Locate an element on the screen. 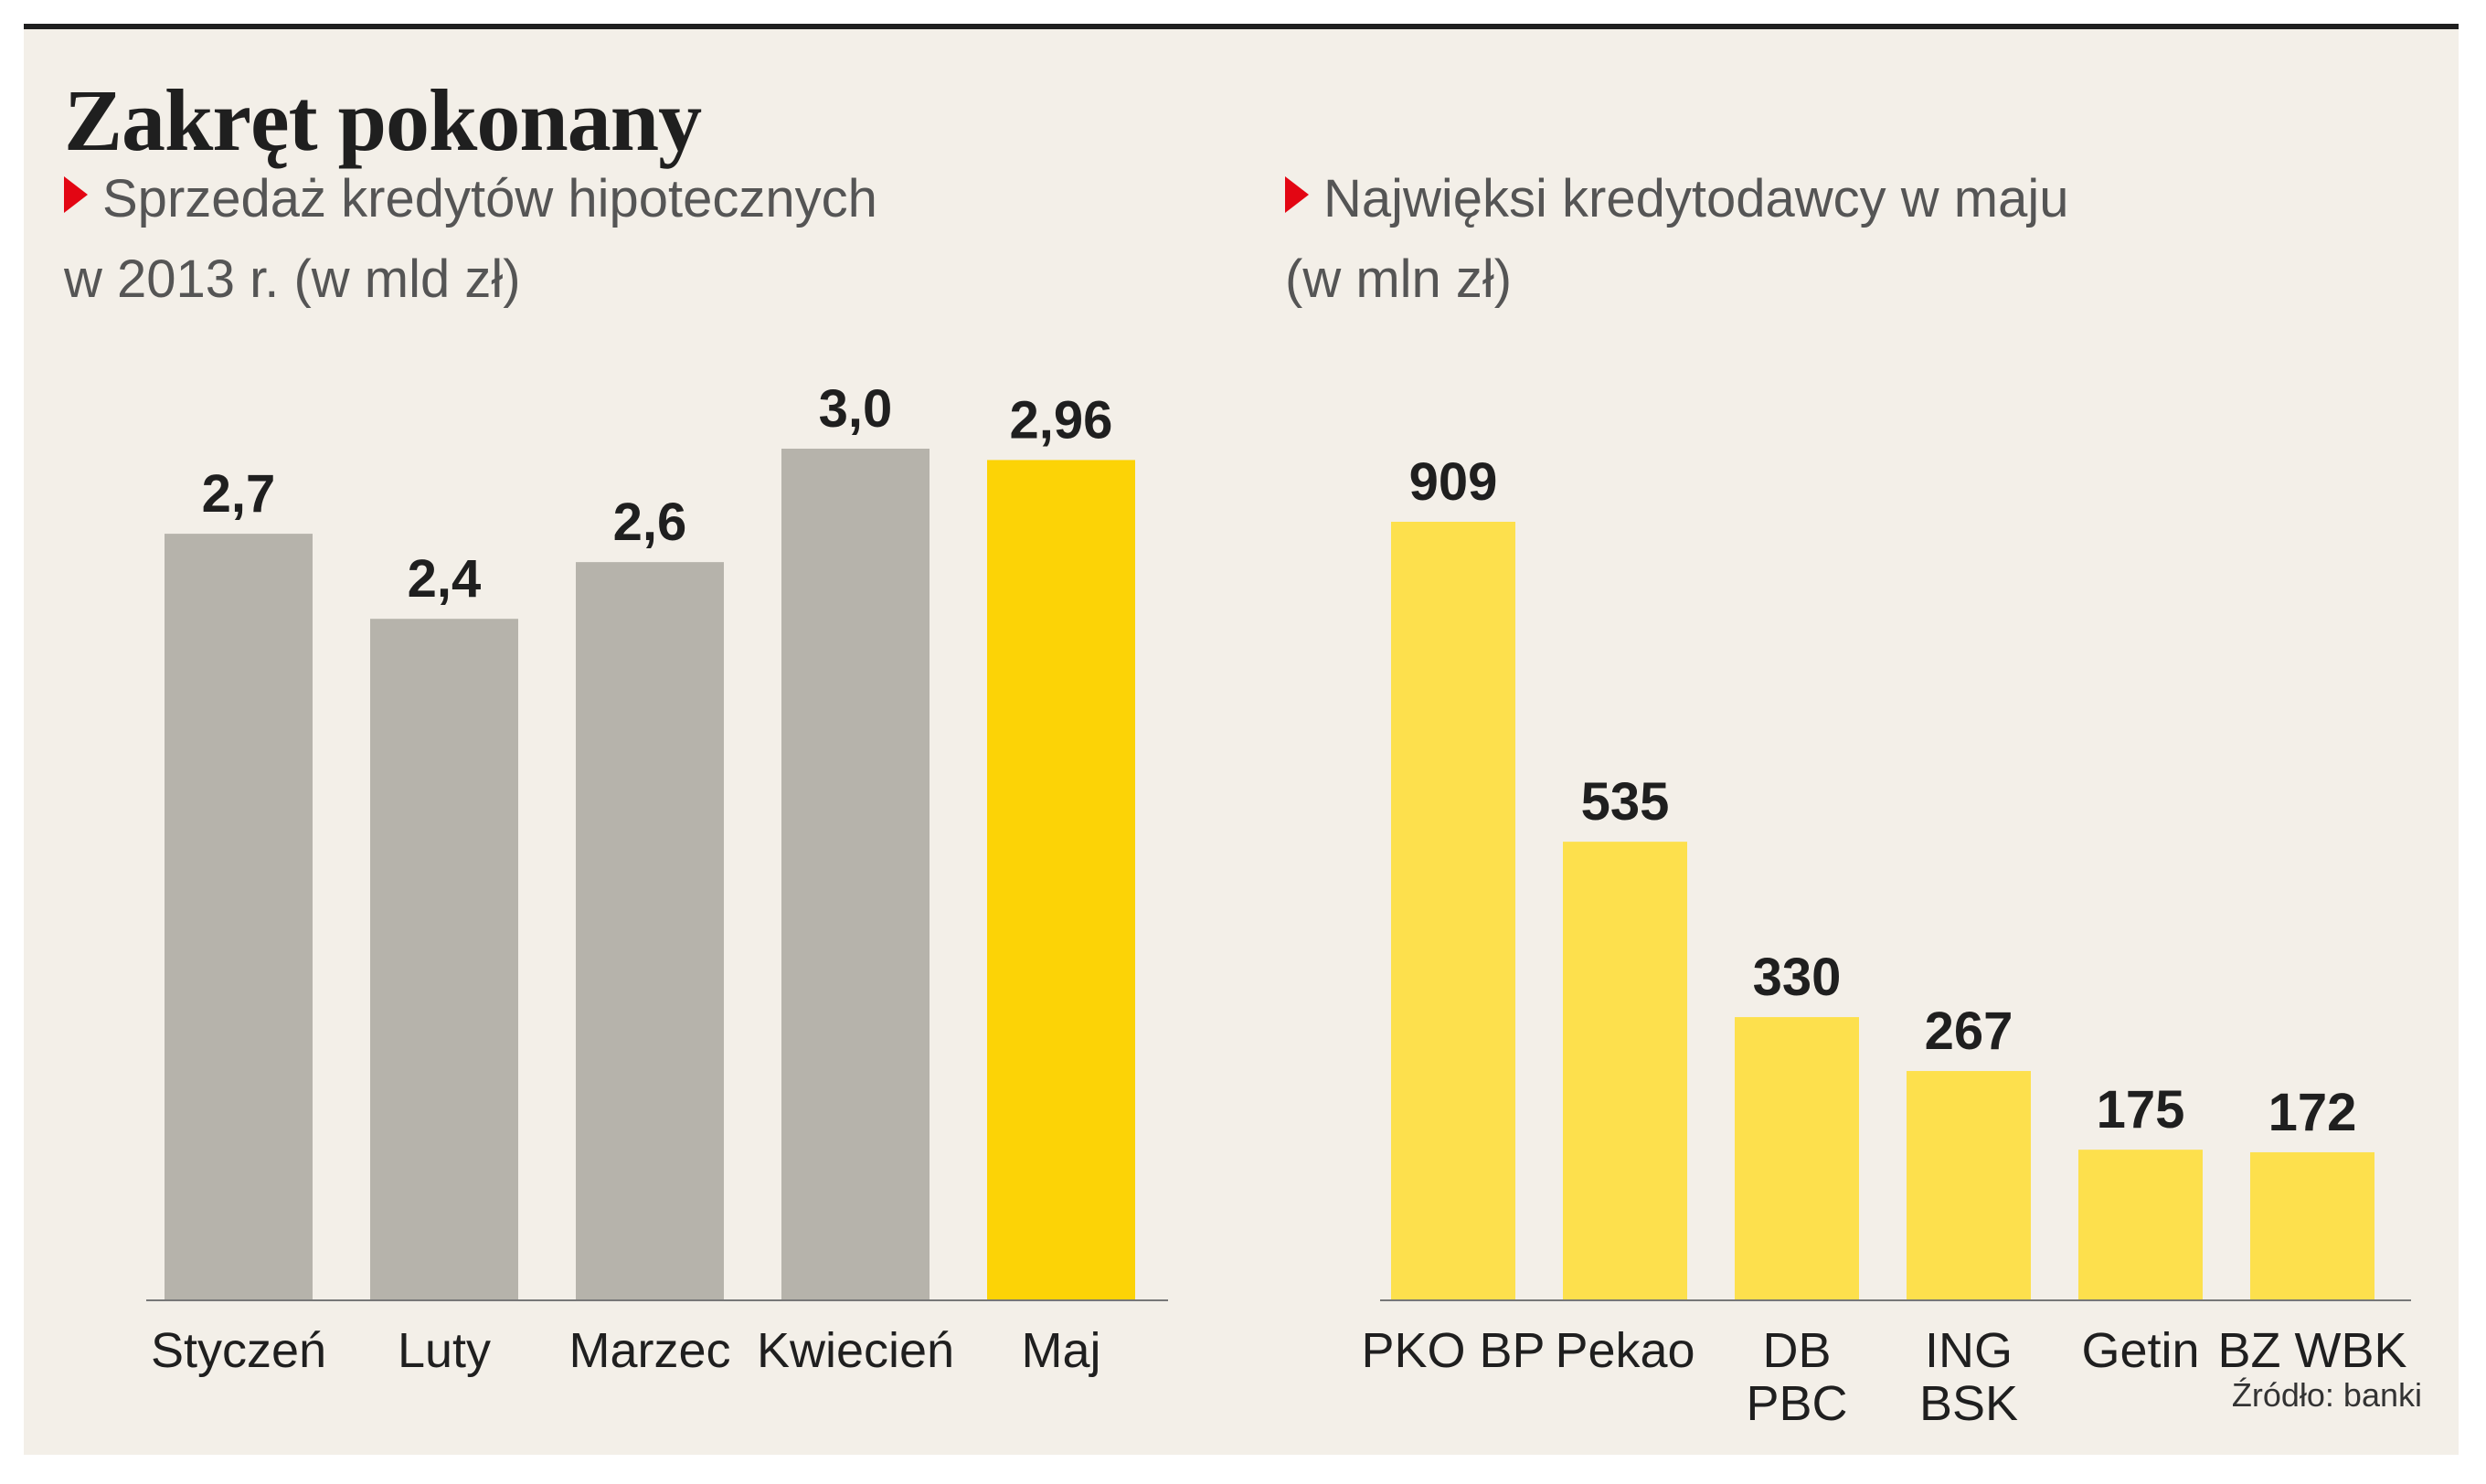 The height and width of the screenshot is (1484, 2486). right-category-label-5: BZ WBK is located at coordinates (2311, 1351).